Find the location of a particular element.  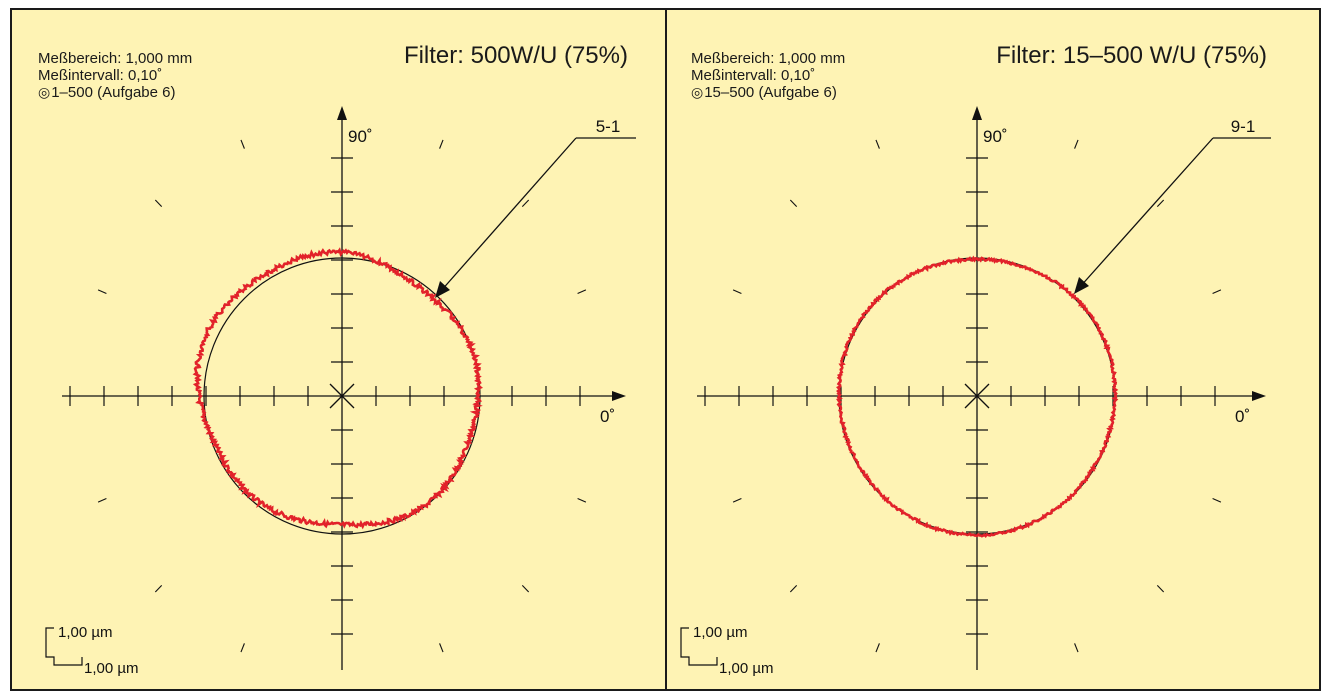

callout: 9-1 is located at coordinates (1172, 205).